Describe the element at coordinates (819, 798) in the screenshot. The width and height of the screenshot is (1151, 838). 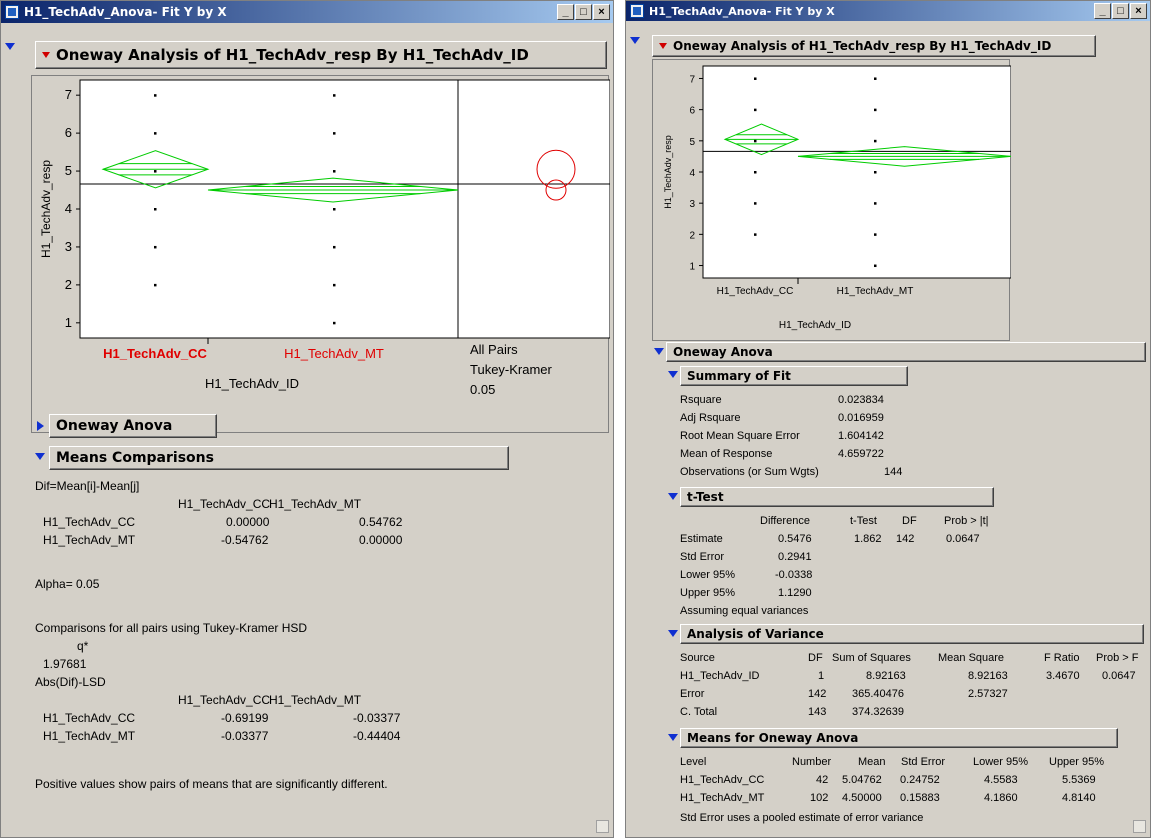
I see `means-cell: 102` at that location.